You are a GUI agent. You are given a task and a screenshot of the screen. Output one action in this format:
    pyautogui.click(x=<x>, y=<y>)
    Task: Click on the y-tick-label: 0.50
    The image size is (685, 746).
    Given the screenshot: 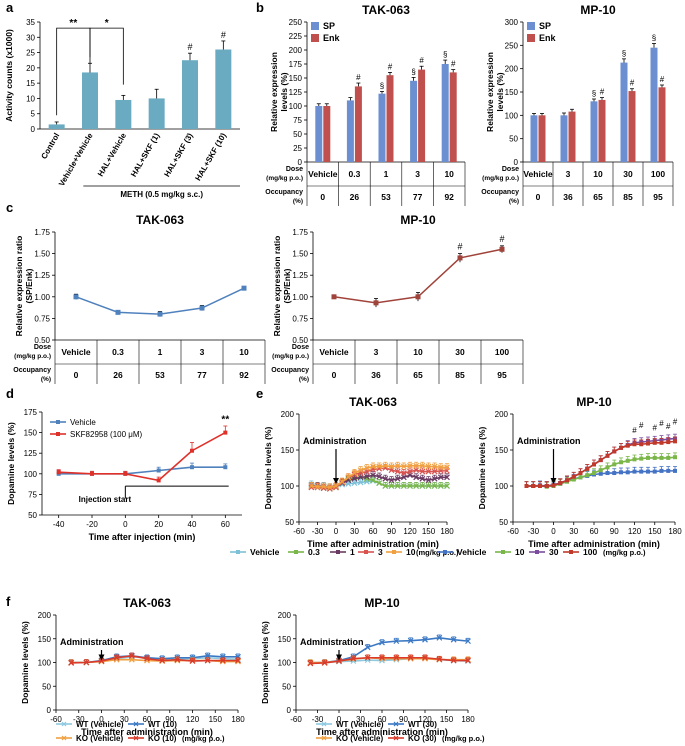 What is the action you would take?
    pyautogui.click(x=42, y=340)
    